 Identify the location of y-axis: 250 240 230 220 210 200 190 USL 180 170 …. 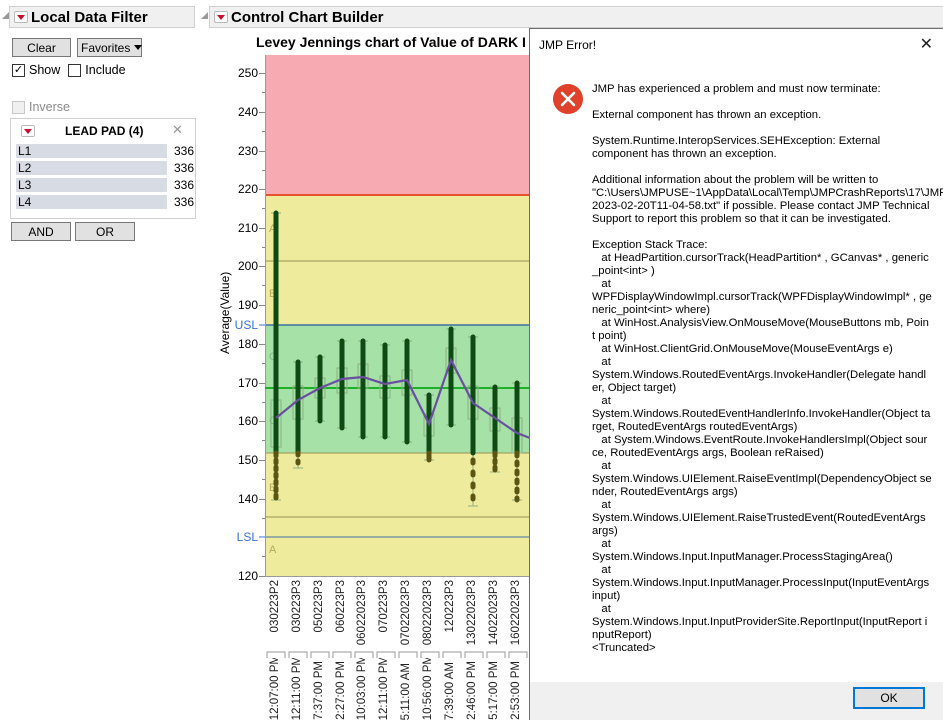
(241, 360).